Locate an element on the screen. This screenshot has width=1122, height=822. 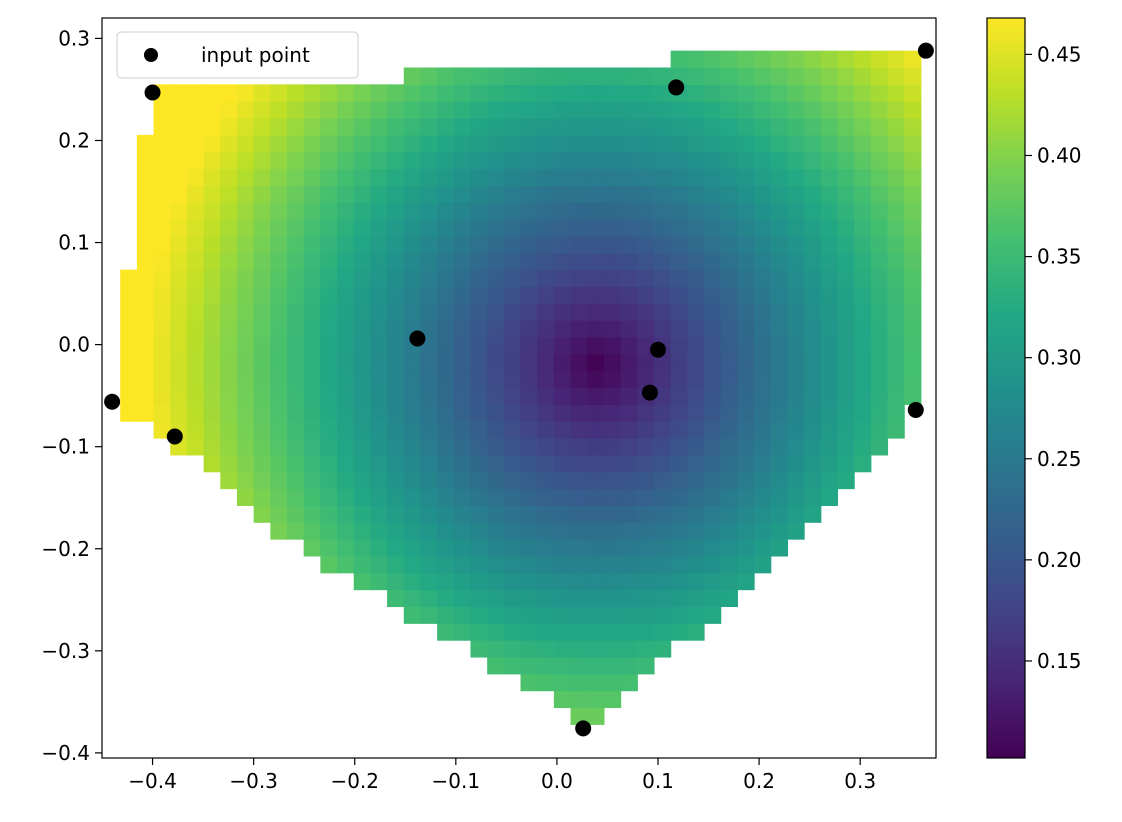
colorbar-tick-label: 0.40 is located at coordinates (1059, 155).